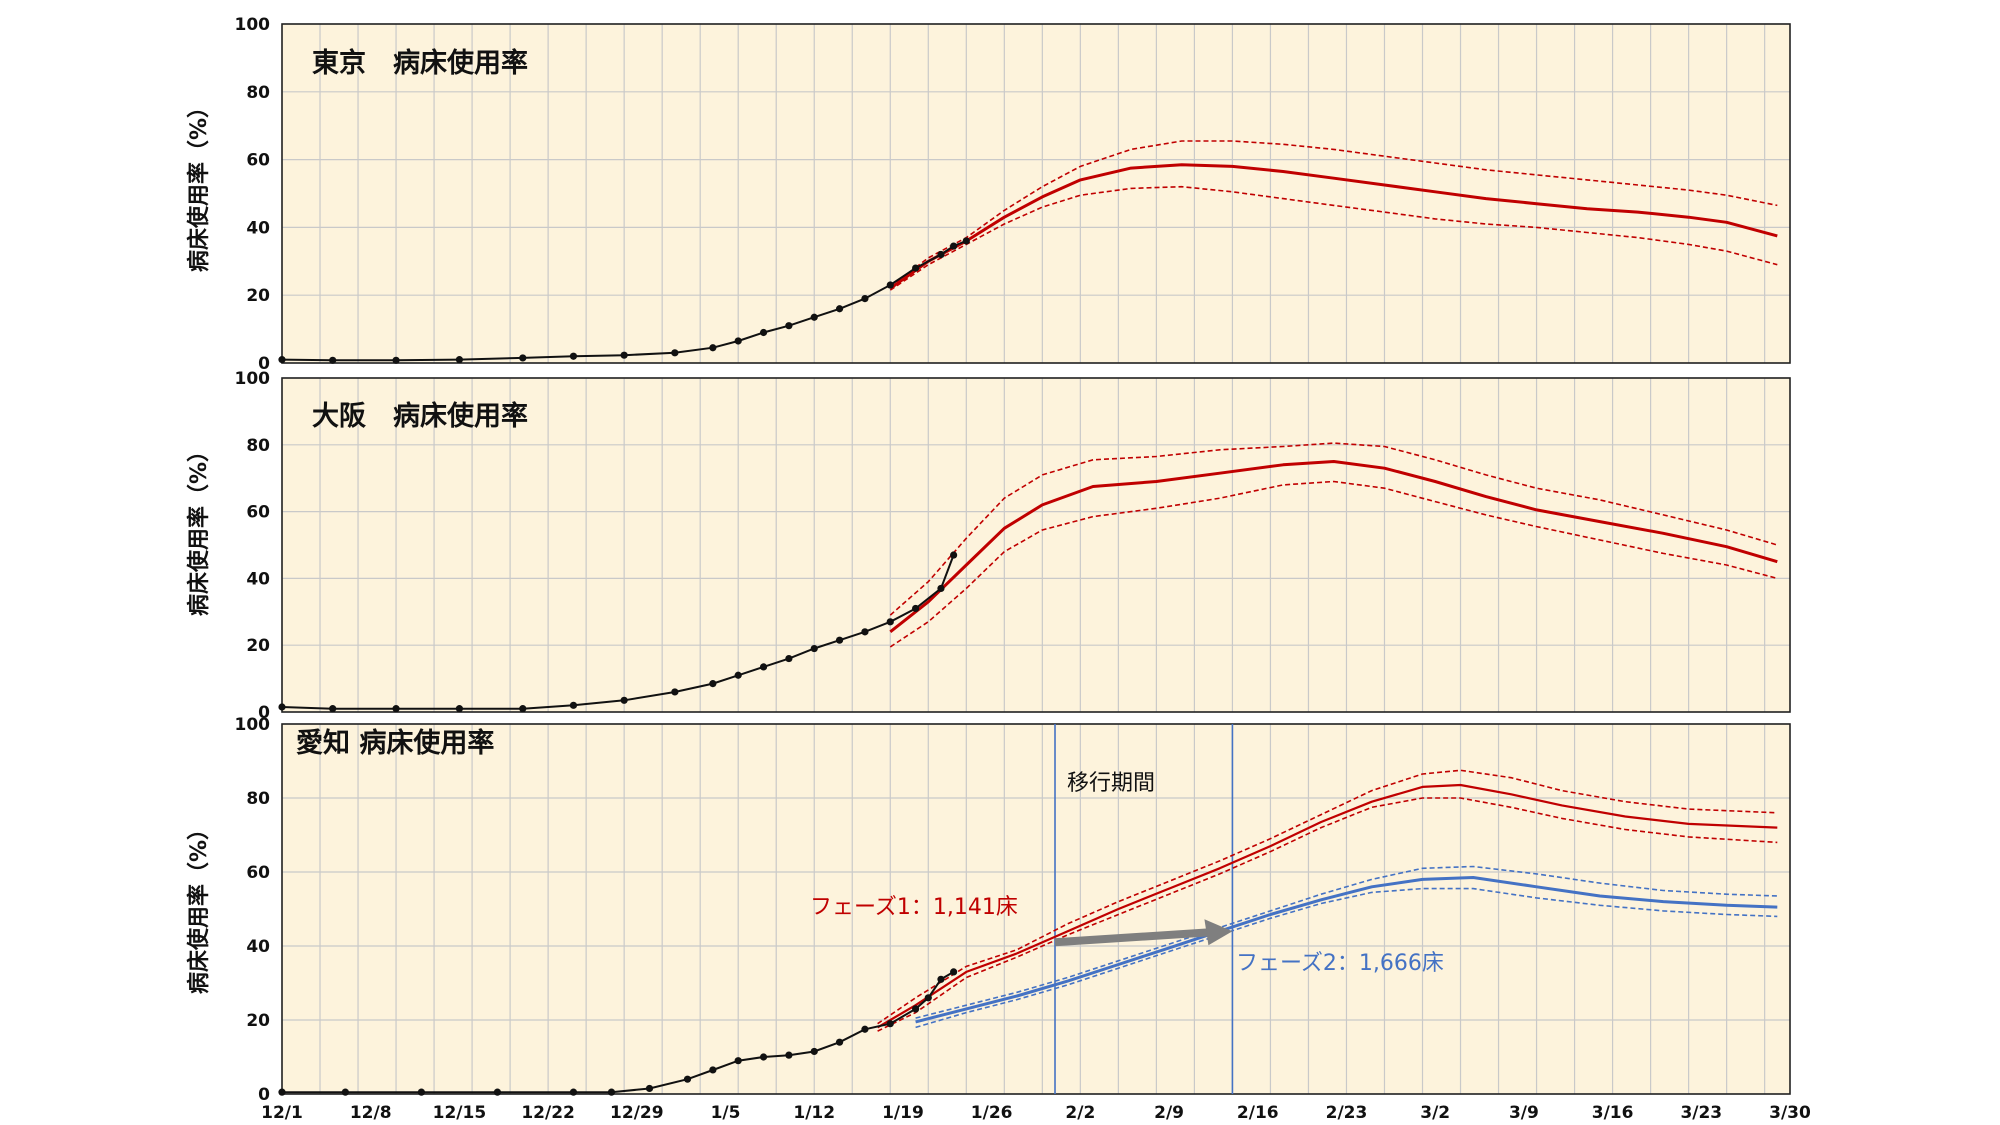 The image size is (2000, 1125). What do you see at coordinates (258, 93) in the screenshot?
I see `tokyo-y-tick-label: 80` at bounding box center [258, 93].